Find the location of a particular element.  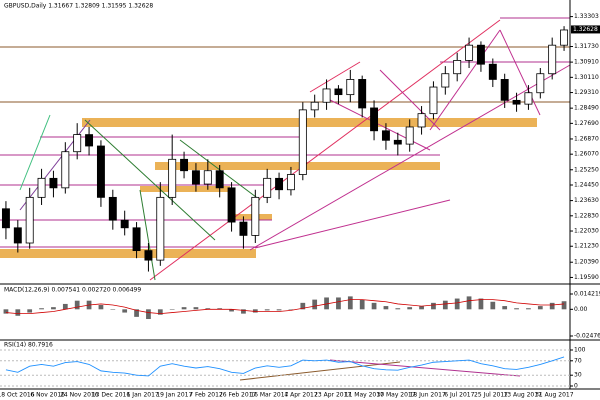

y-tick-label: 1.28490 is located at coordinates (586, 108).